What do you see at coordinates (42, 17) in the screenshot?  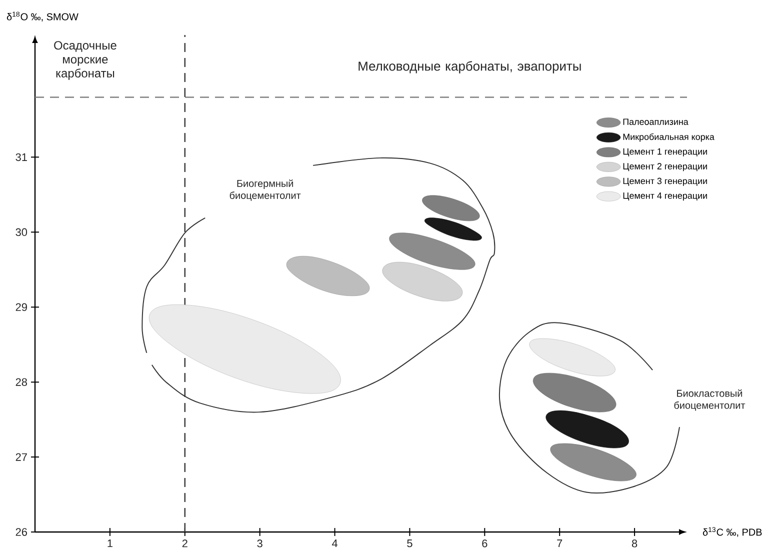 I see `y-axis-title: δ$^{18}$O ‰, SMOW` at bounding box center [42, 17].